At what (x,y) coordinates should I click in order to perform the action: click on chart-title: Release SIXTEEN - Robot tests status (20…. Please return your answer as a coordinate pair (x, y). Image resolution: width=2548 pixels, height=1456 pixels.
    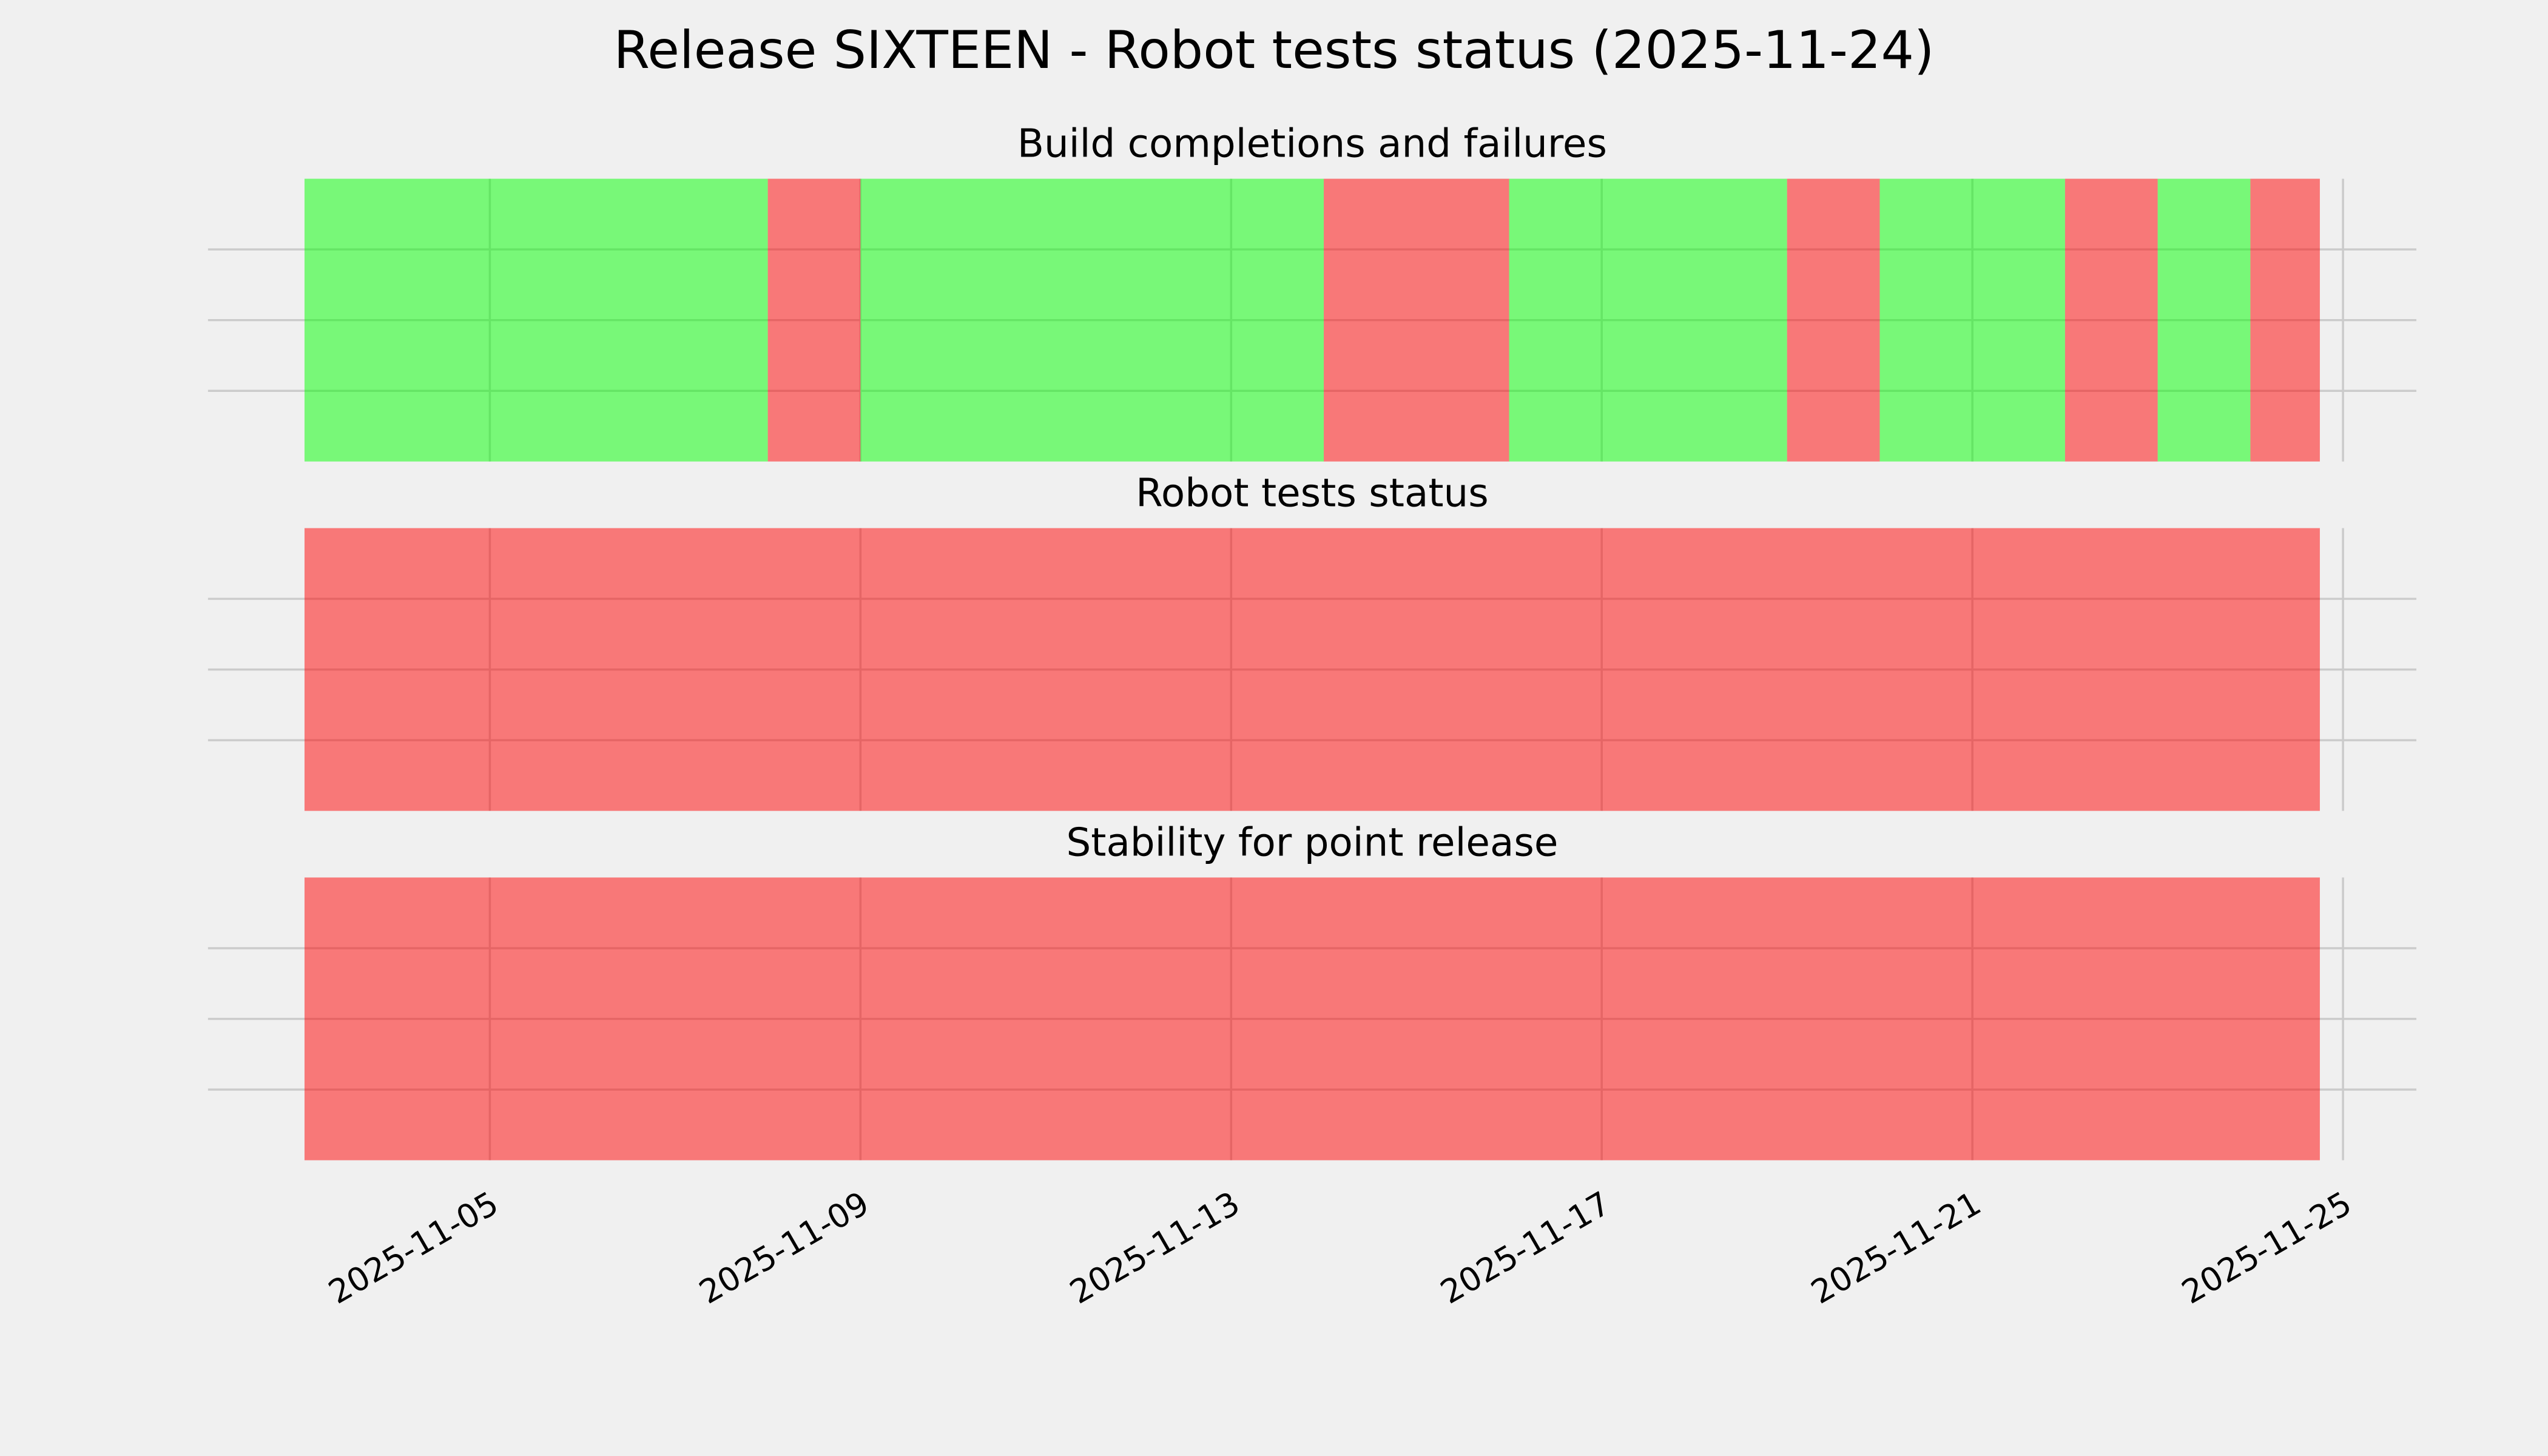
    Looking at the image, I should click on (1274, 50).